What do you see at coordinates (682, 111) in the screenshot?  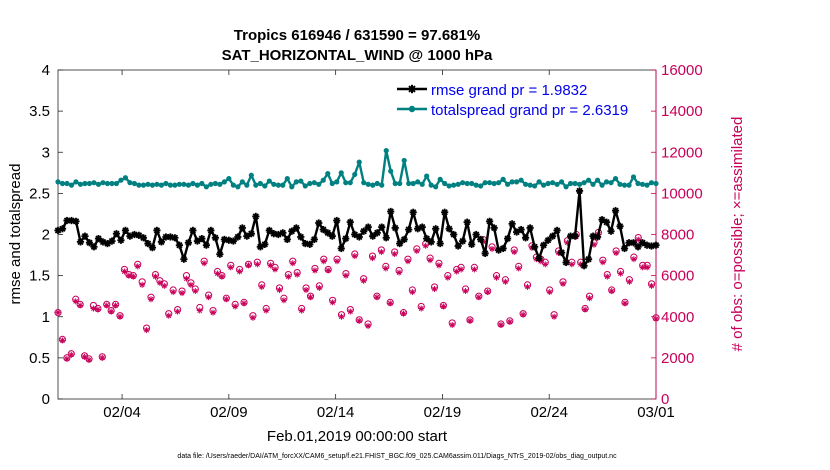 I see `y2-tick-label: 14000` at bounding box center [682, 111].